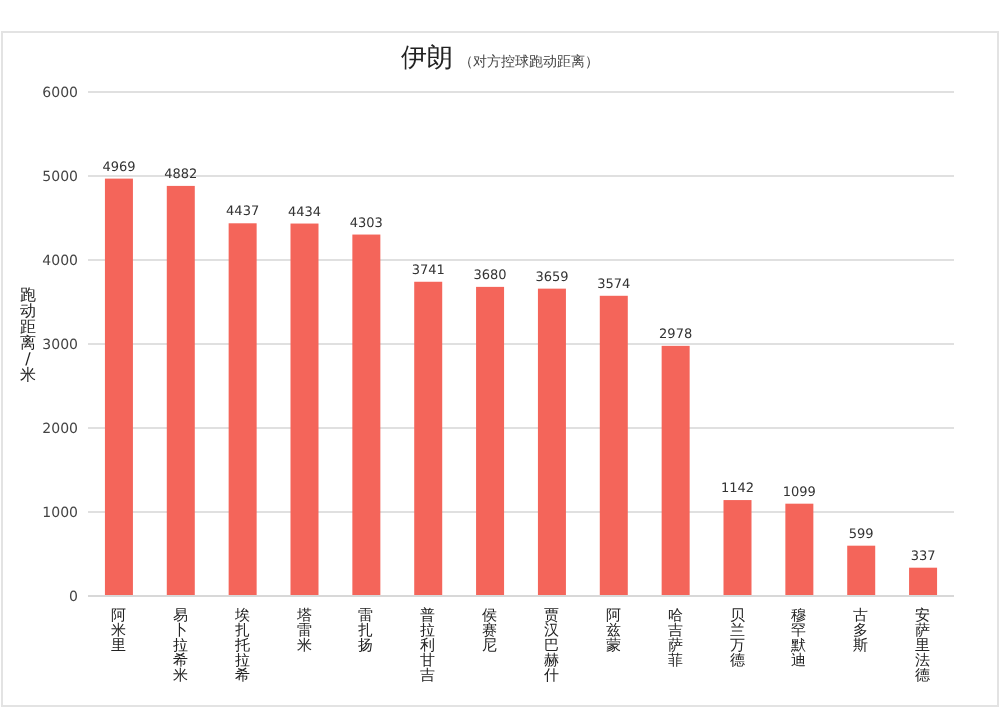 Image resolution: width=1000 pixels, height=724 pixels. What do you see at coordinates (427, 58) in the screenshot?
I see `chart-title: 伊朗` at bounding box center [427, 58].